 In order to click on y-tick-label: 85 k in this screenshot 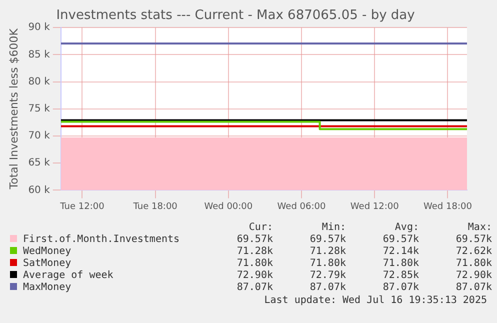, I will do `click(39, 54)`.